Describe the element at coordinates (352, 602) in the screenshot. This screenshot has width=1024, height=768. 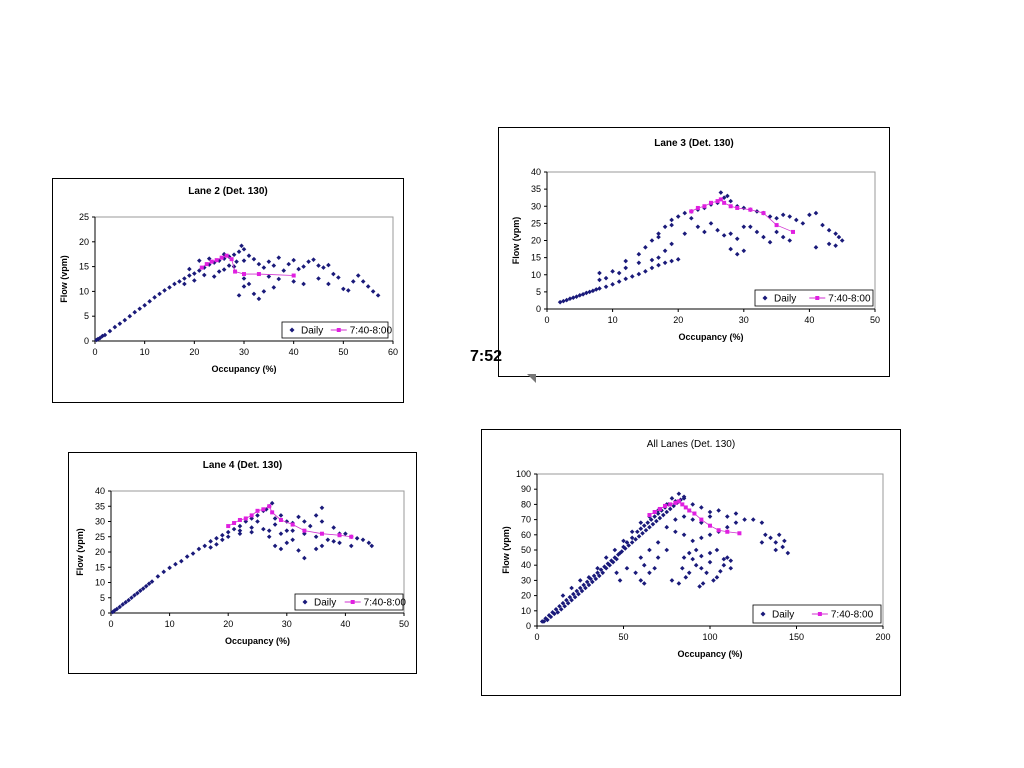
I see `legend-peak-marker` at that location.